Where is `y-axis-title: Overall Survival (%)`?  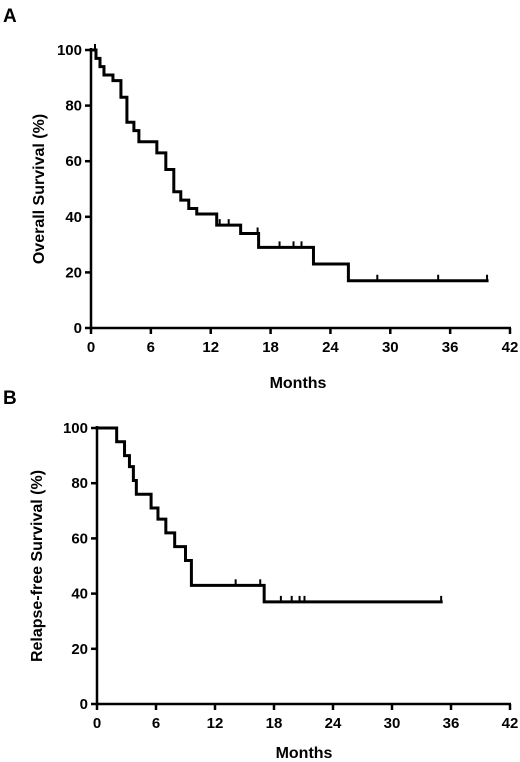 y-axis-title: Overall Survival (%) is located at coordinates (39, 189).